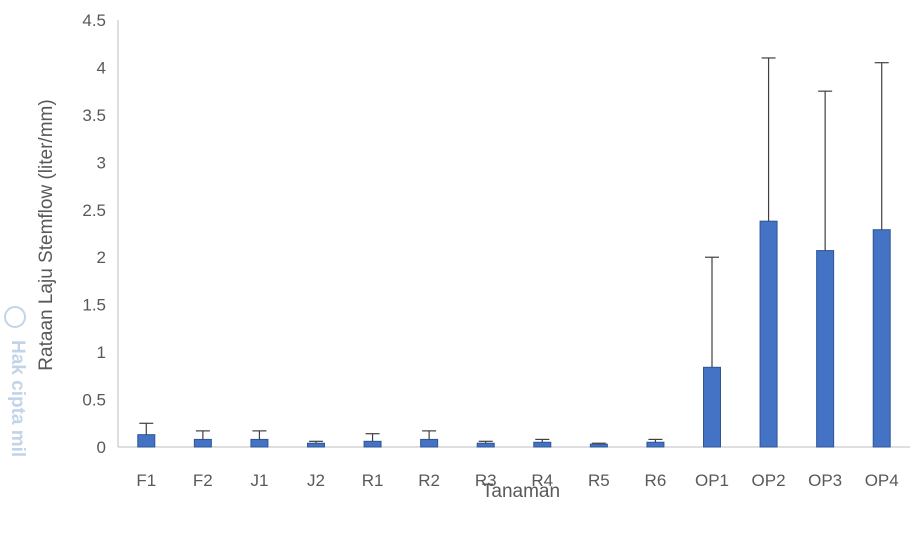  What do you see at coordinates (825, 480) in the screenshot?
I see `x-tick-label: OP3` at bounding box center [825, 480].